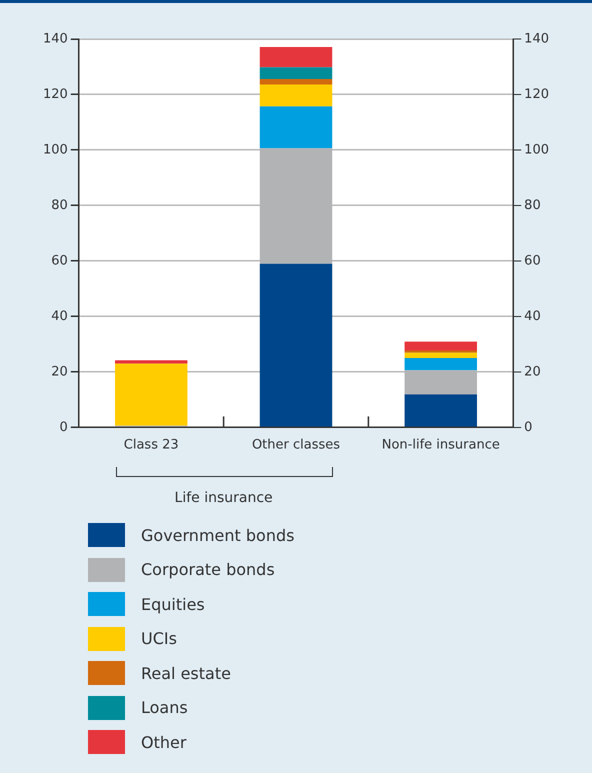 The image size is (592, 773). What do you see at coordinates (59, 260) in the screenshot?
I see `y2-tick-label: 60` at bounding box center [59, 260].